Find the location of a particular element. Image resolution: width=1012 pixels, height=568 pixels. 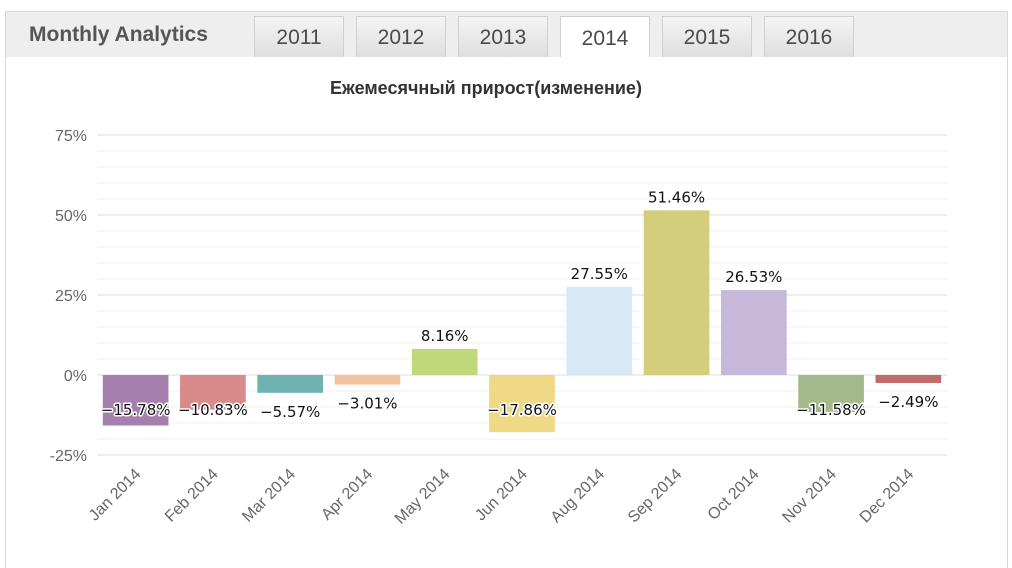

data-label: 8.16% is located at coordinates (445, 336).